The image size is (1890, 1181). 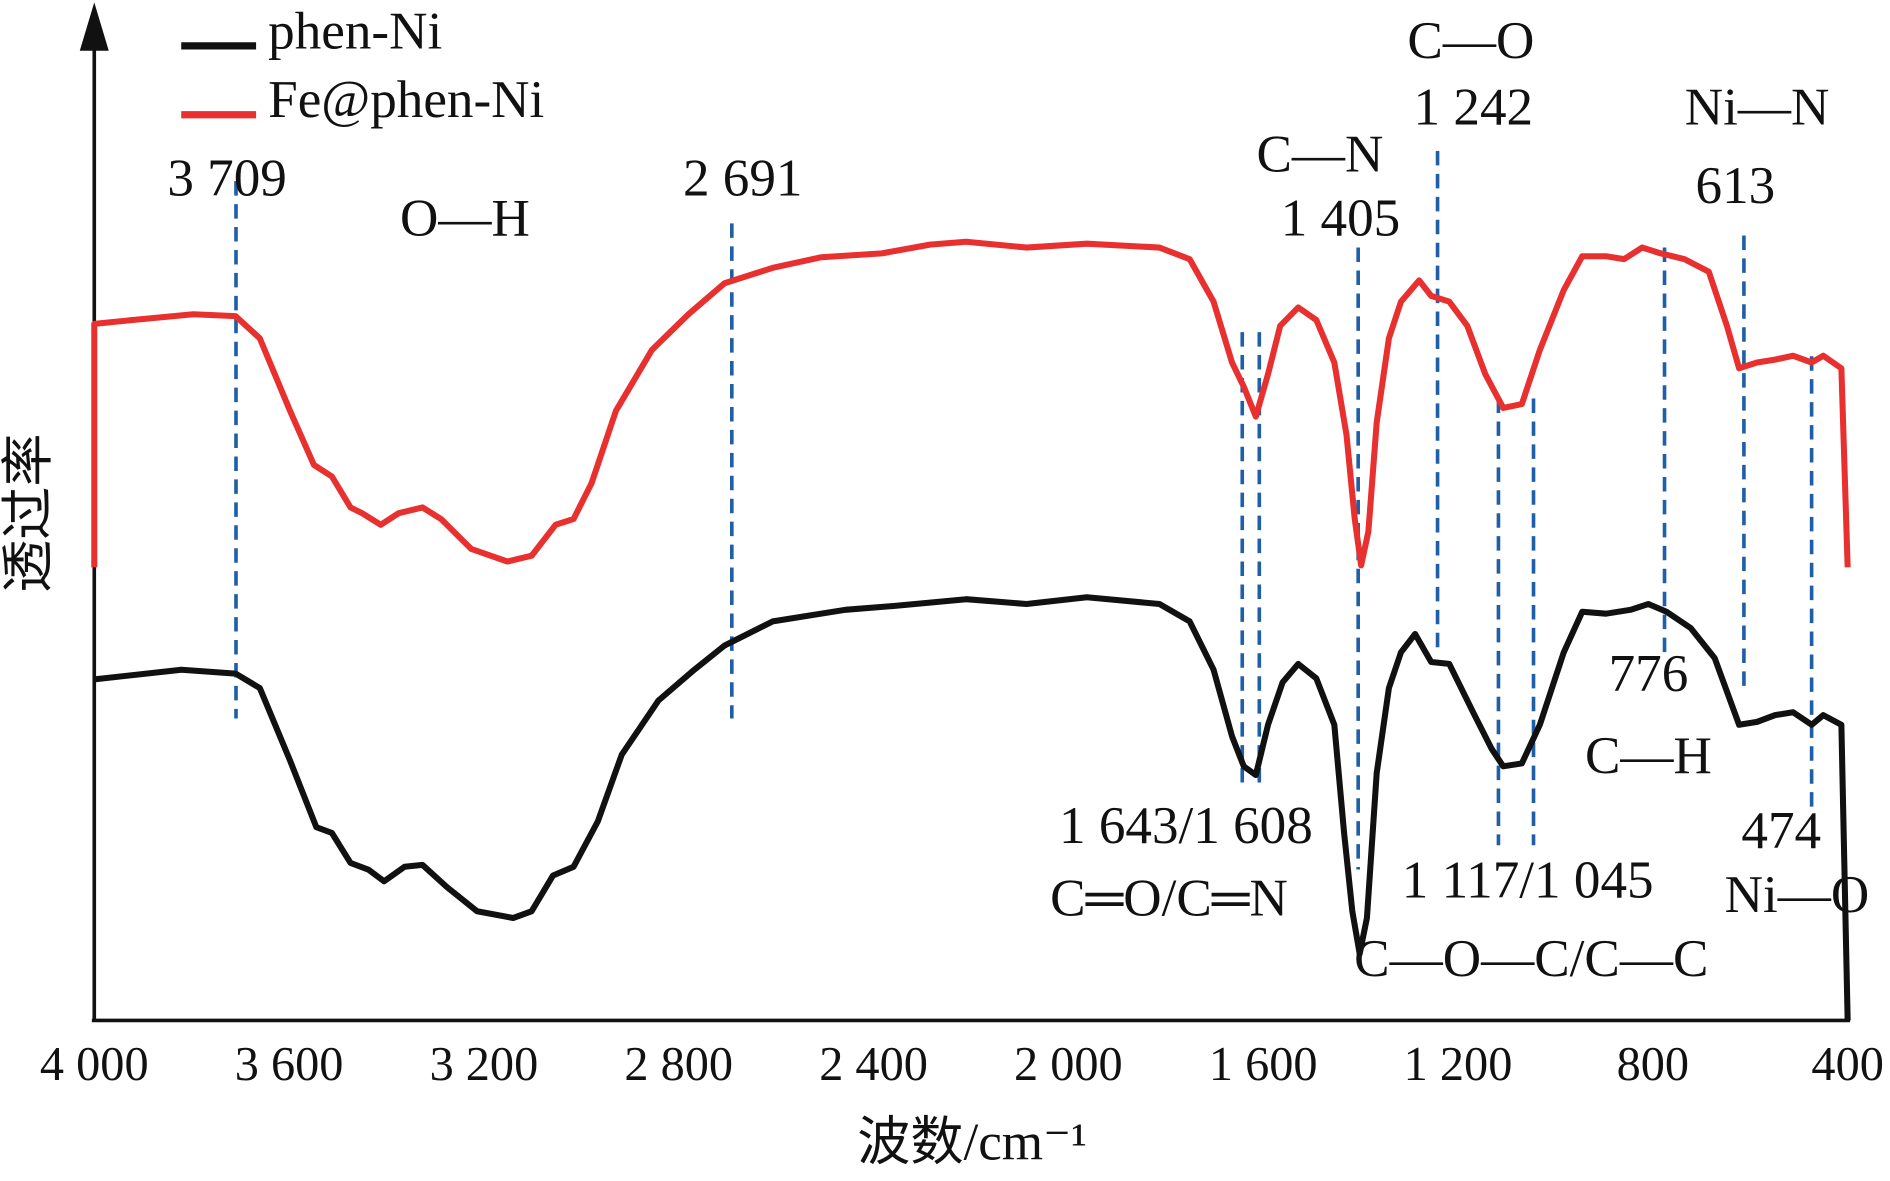 What do you see at coordinates (406, 100) in the screenshot?
I see `legend-label: Fe@phen-Ni` at bounding box center [406, 100].